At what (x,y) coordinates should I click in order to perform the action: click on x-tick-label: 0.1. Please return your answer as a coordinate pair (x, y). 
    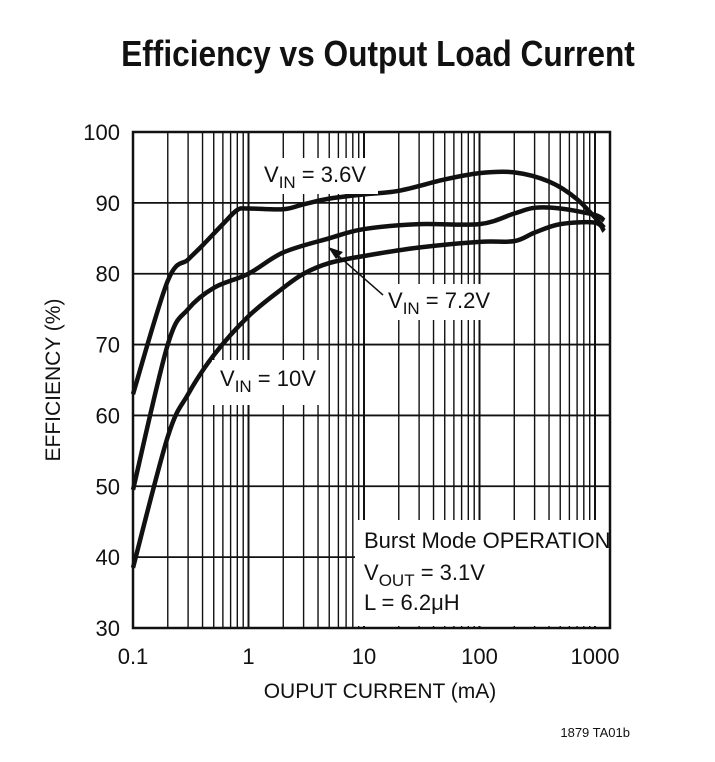
    Looking at the image, I should click on (133, 656).